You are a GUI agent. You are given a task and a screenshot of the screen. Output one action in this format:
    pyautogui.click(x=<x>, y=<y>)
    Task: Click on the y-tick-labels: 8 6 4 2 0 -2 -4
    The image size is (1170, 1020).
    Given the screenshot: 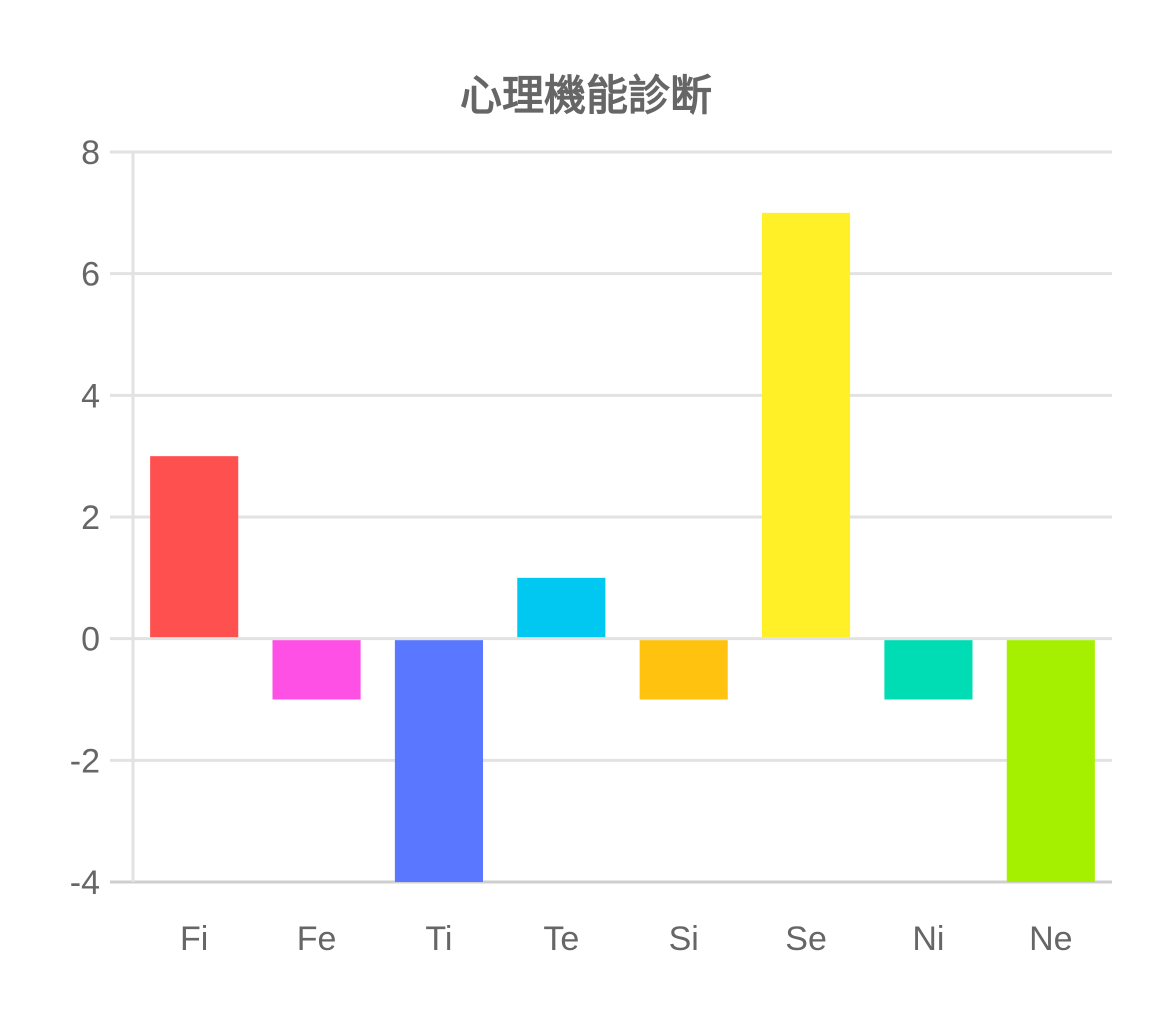 What is the action you would take?
    pyautogui.click(x=85, y=518)
    